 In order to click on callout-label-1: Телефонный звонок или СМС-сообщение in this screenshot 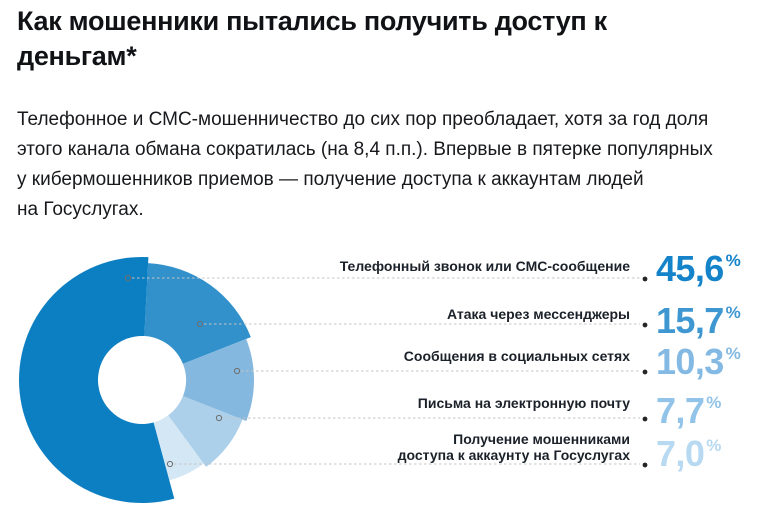, I will do `click(430, 266)`.